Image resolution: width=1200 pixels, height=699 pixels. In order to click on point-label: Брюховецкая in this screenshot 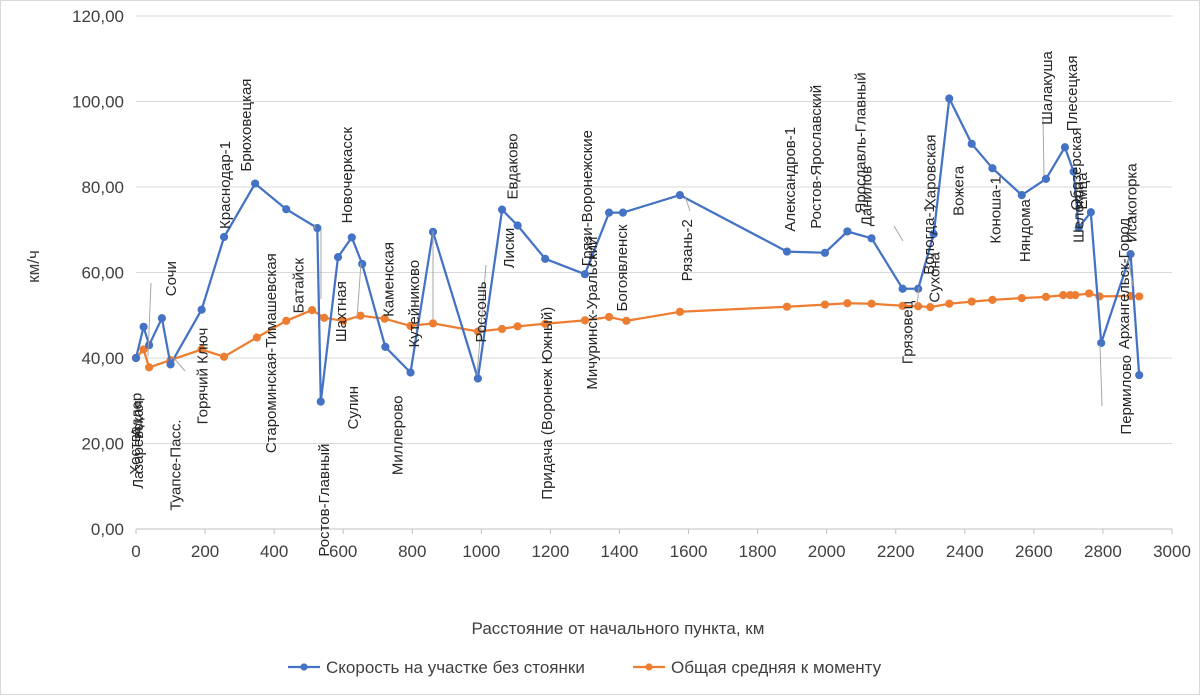, I will do `click(246, 125)`.